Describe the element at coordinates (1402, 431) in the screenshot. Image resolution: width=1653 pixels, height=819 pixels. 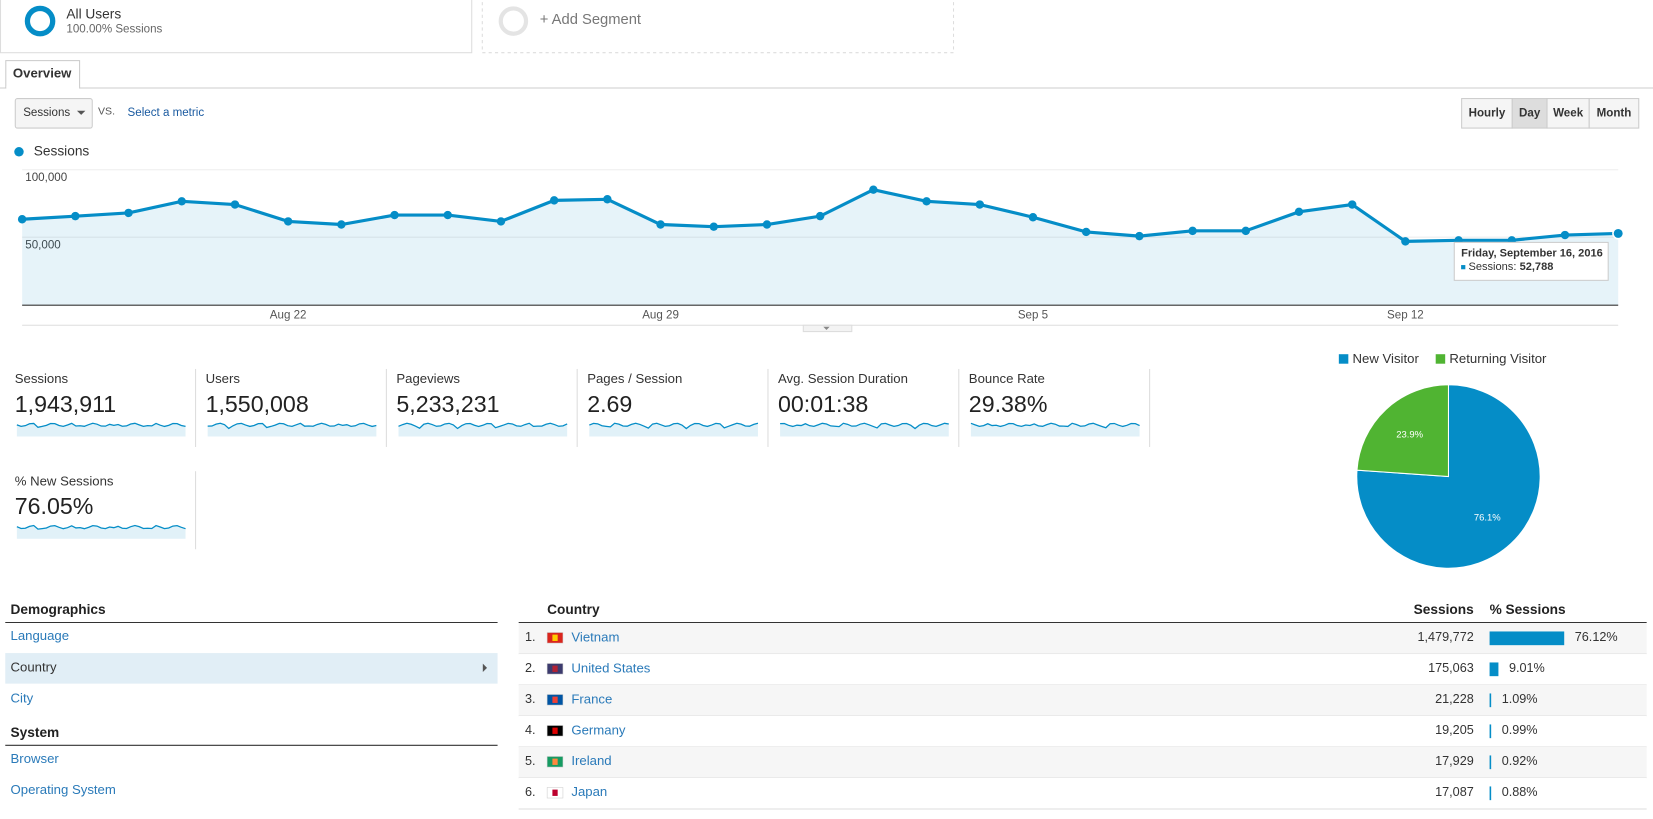
I see `pie-slice` at that location.